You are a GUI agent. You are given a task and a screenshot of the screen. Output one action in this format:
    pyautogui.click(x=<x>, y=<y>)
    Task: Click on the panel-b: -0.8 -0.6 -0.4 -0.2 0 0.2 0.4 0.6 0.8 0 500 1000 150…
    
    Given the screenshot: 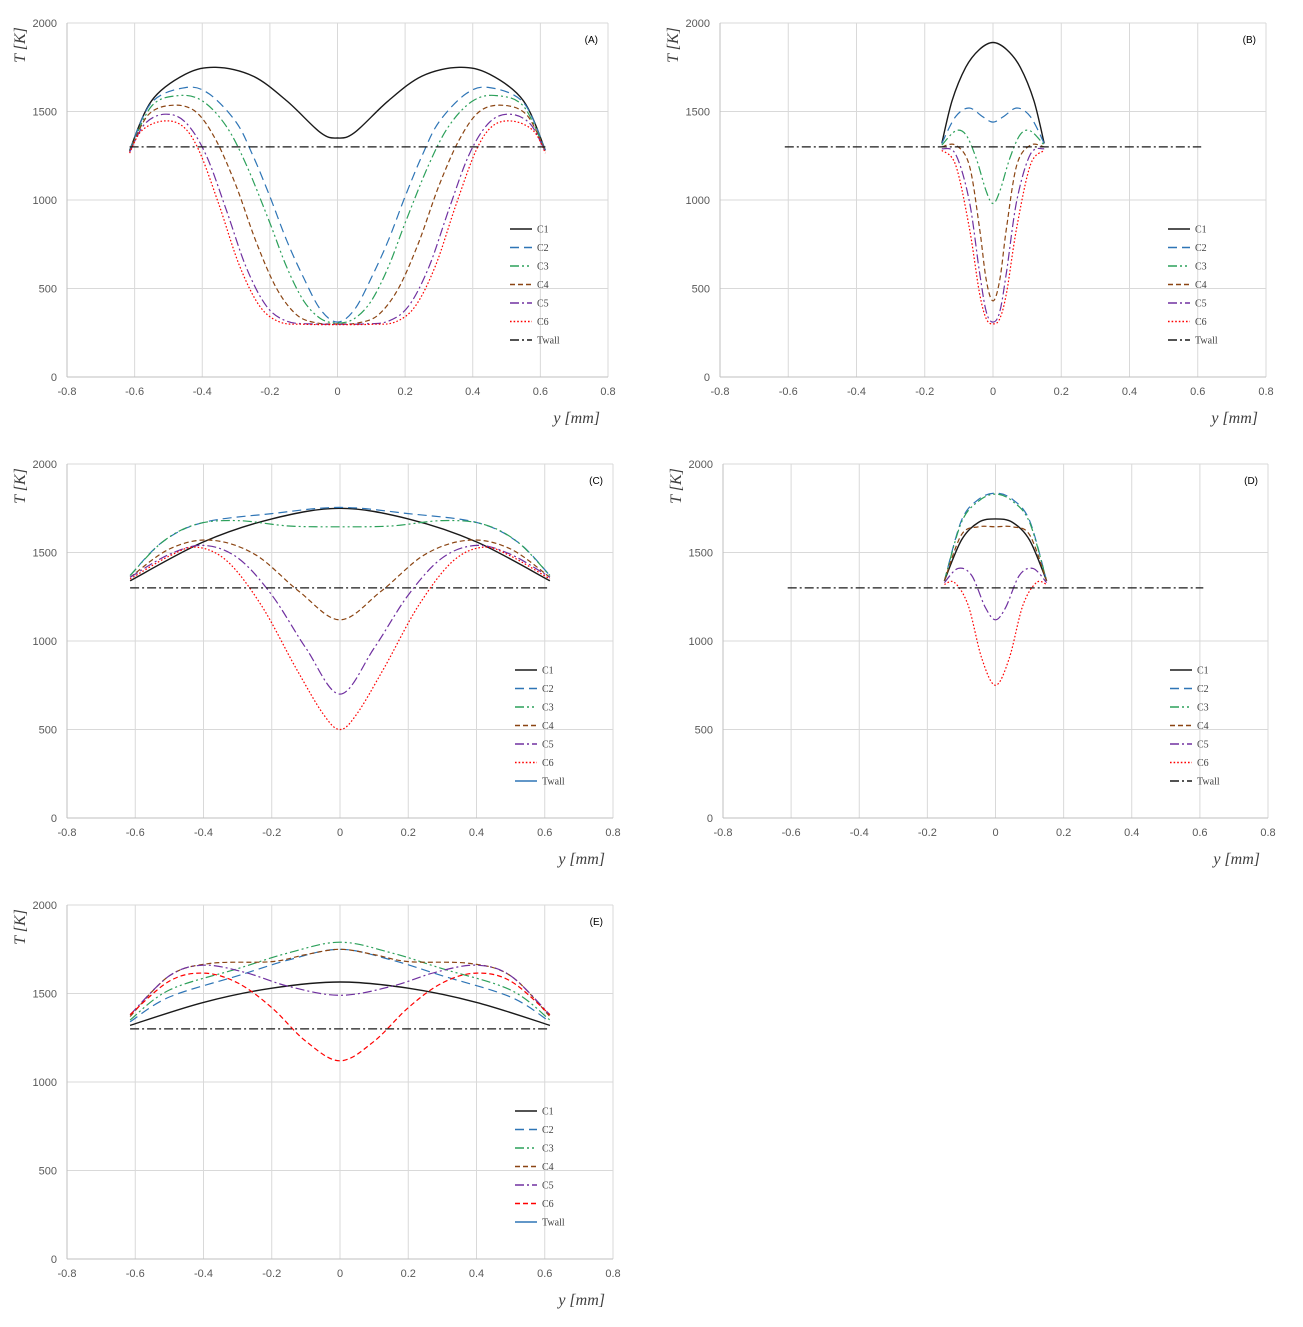 What is the action you would take?
    pyautogui.click(x=969, y=222)
    